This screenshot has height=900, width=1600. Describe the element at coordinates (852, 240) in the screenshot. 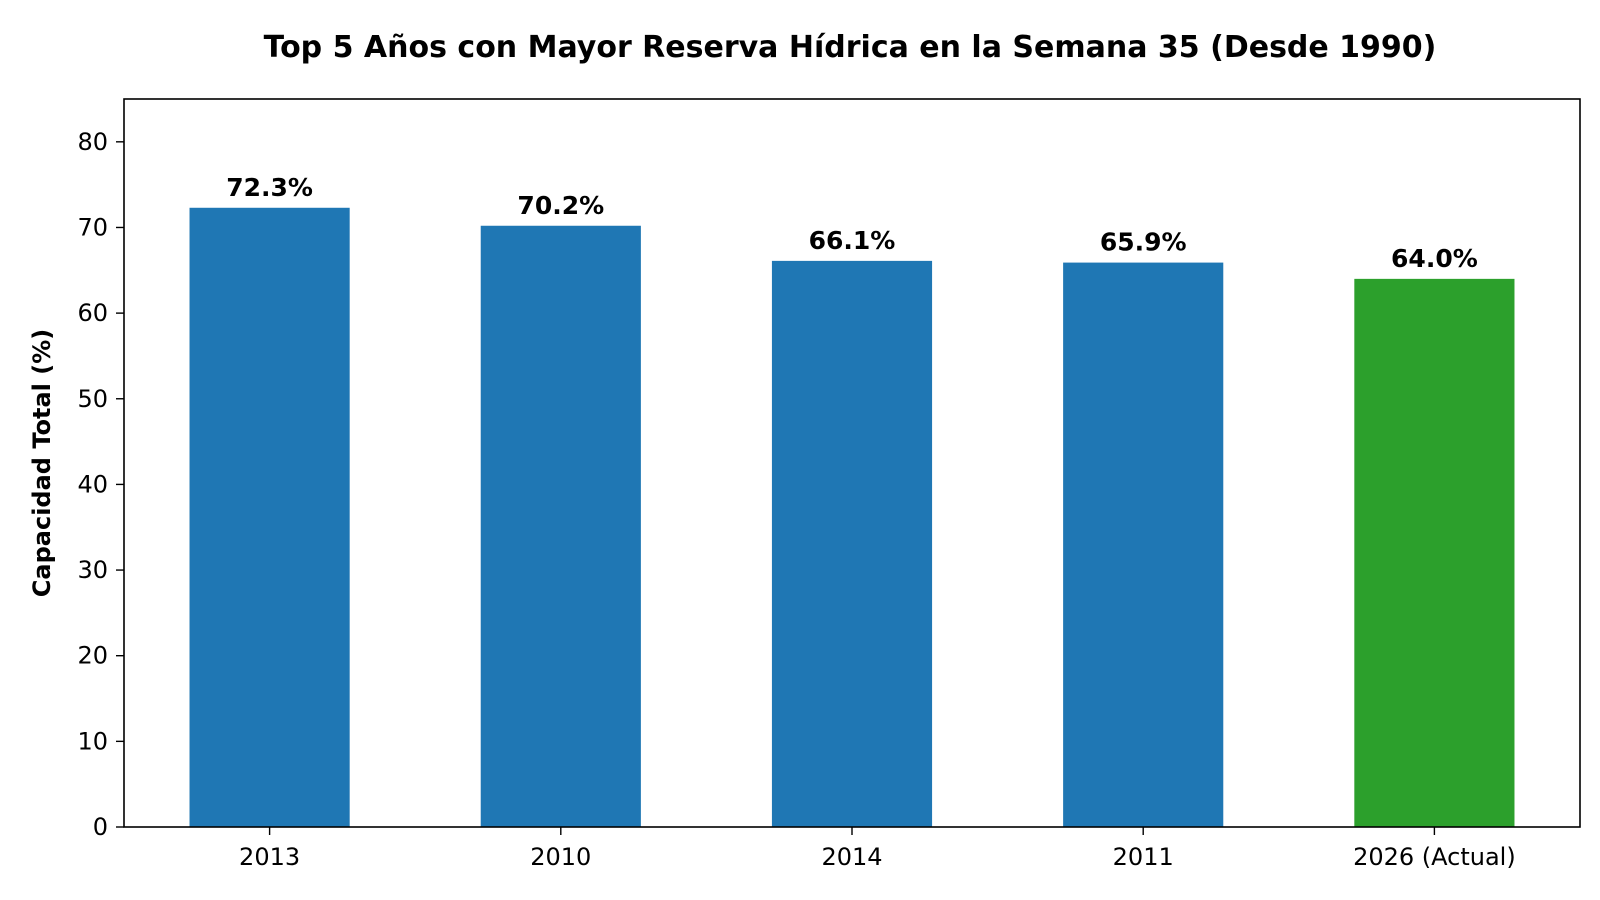

I see `data-label-2: 66.1%` at that location.